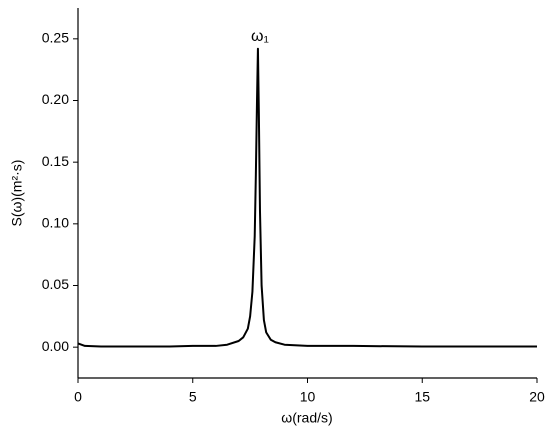 This screenshot has width=550, height=434. I want to click on x-axis-label: ω(rad/s), so click(306, 418).